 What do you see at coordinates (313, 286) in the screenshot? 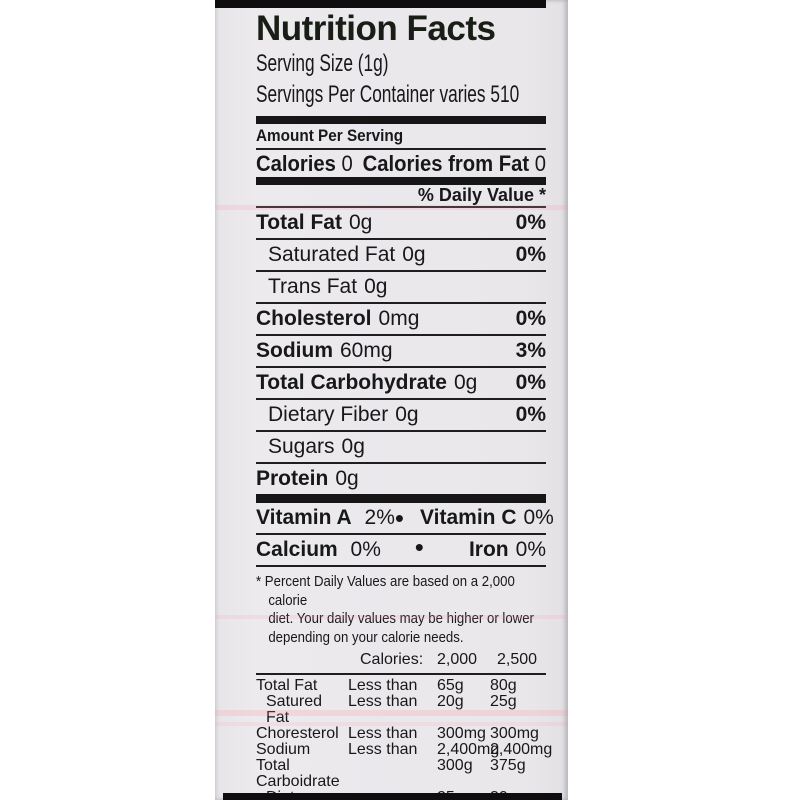
I see `nutrient-name: Trans Fat` at bounding box center [313, 286].